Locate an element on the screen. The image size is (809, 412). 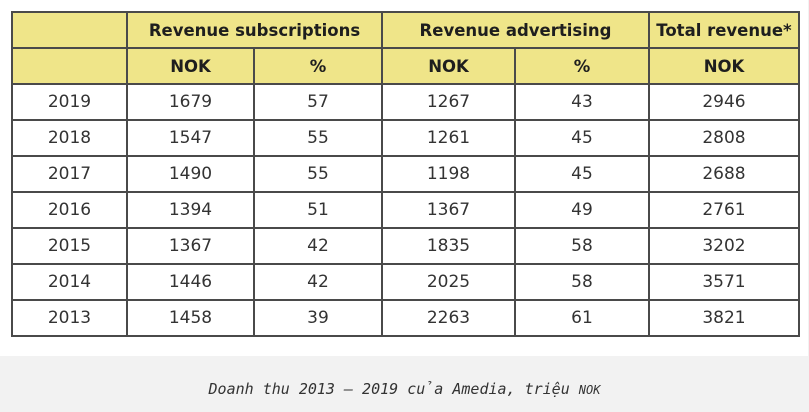
subheader-blank is located at coordinates (69, 66).